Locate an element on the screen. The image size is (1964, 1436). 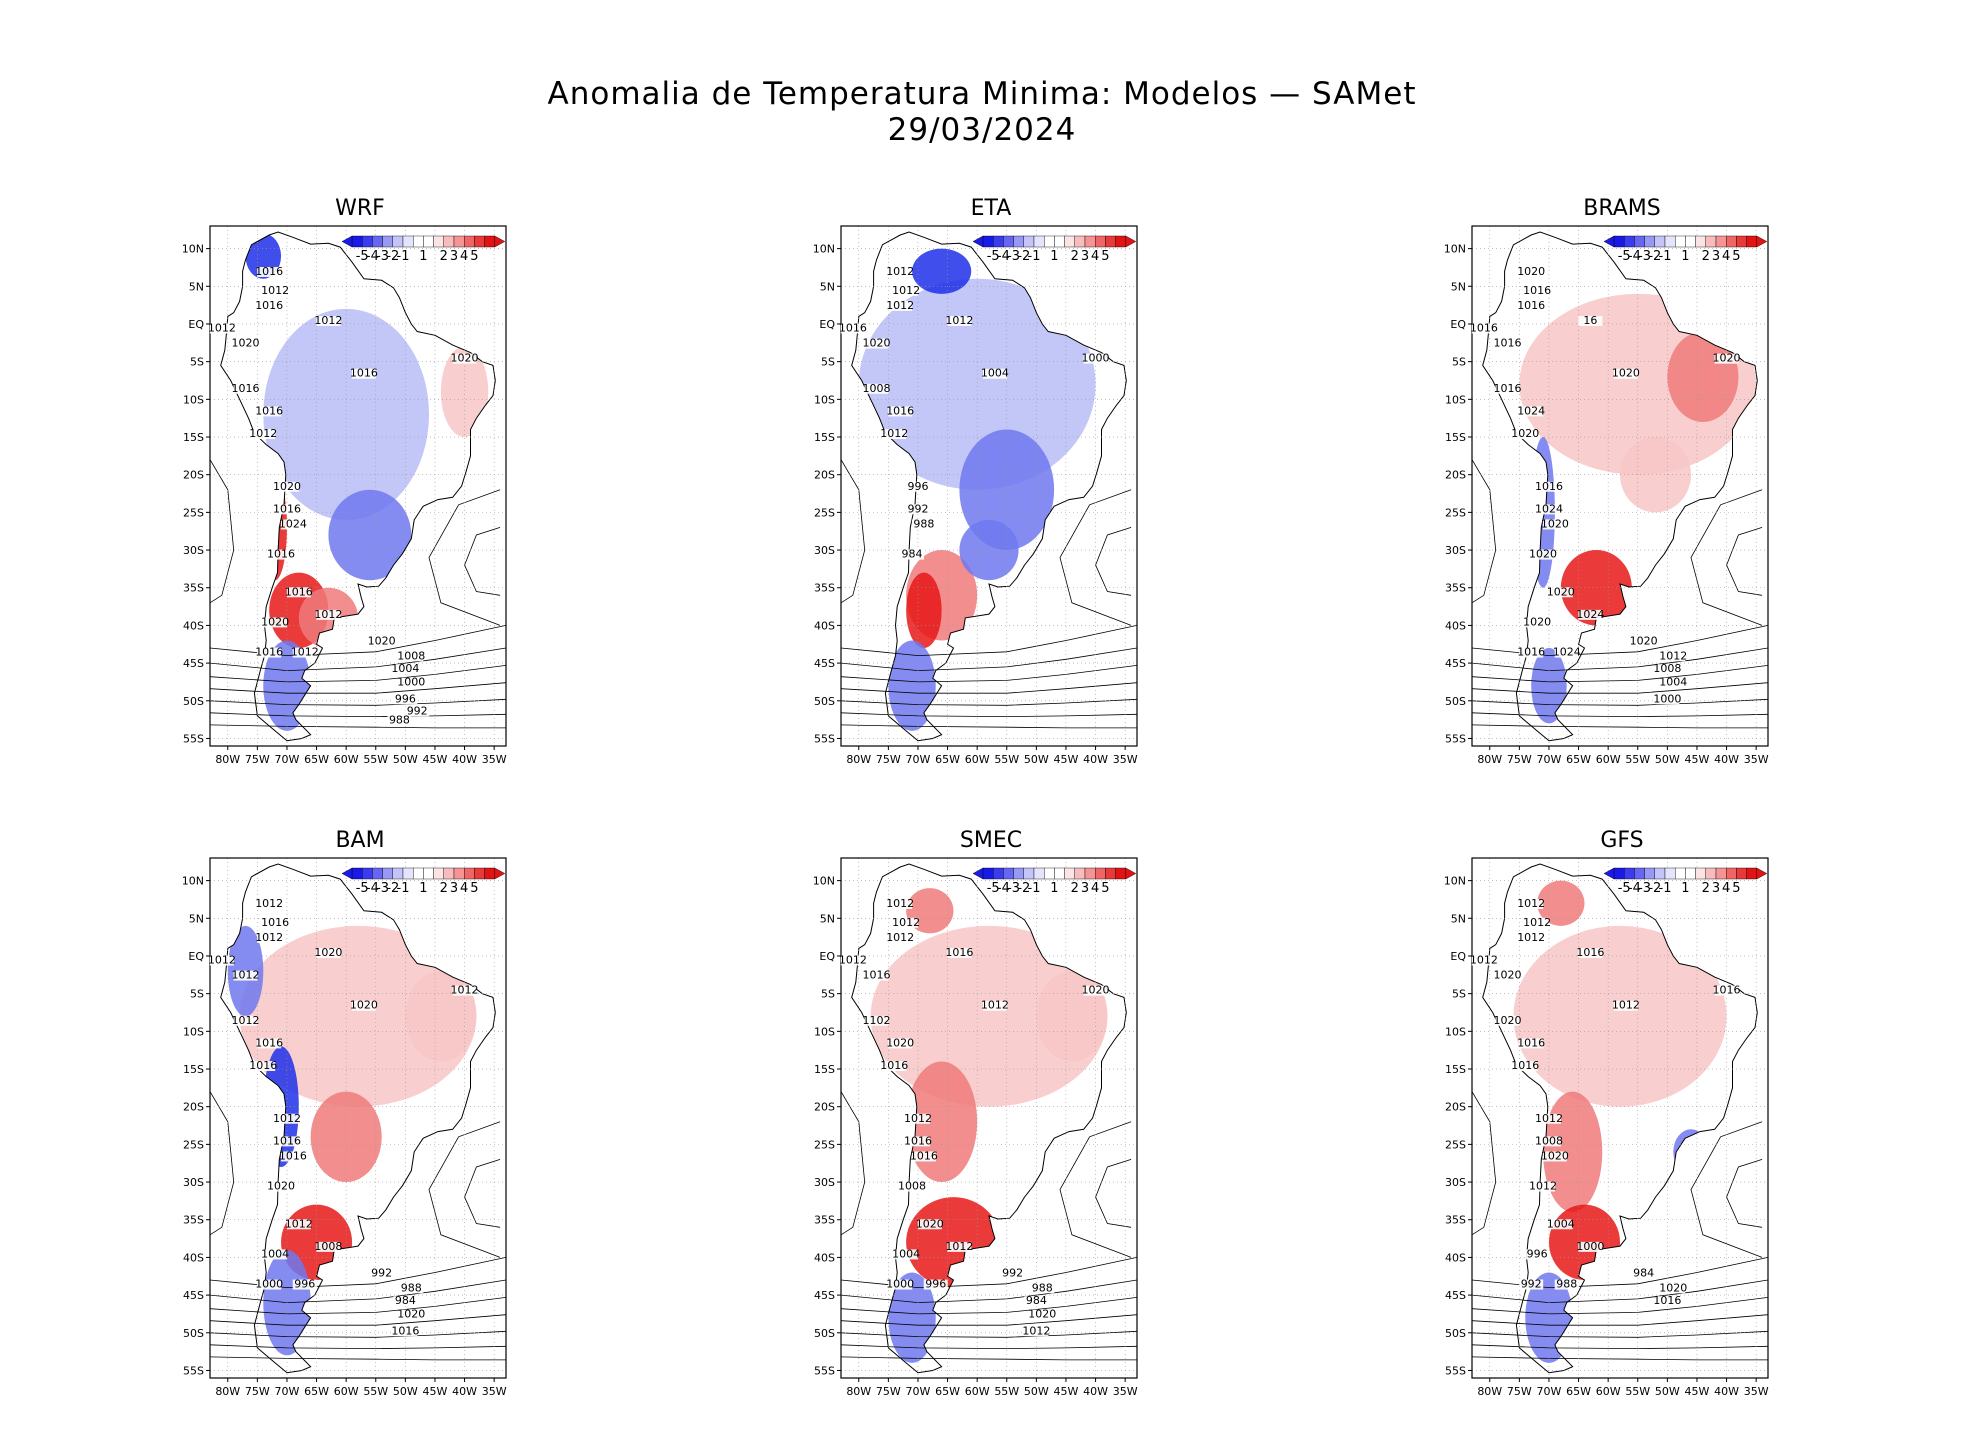
lat-tick-label: 15S is located at coordinates (193, 1069).